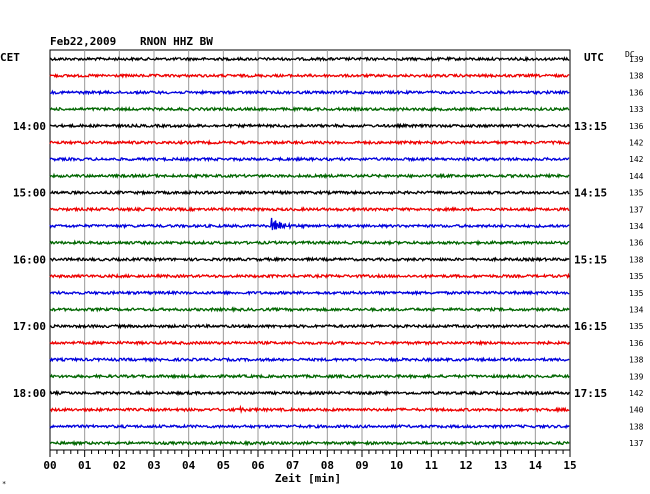 The height and width of the screenshot is (494, 650). What do you see at coordinates (327, 465) in the screenshot?
I see `x-tick-label: 08` at bounding box center [327, 465].